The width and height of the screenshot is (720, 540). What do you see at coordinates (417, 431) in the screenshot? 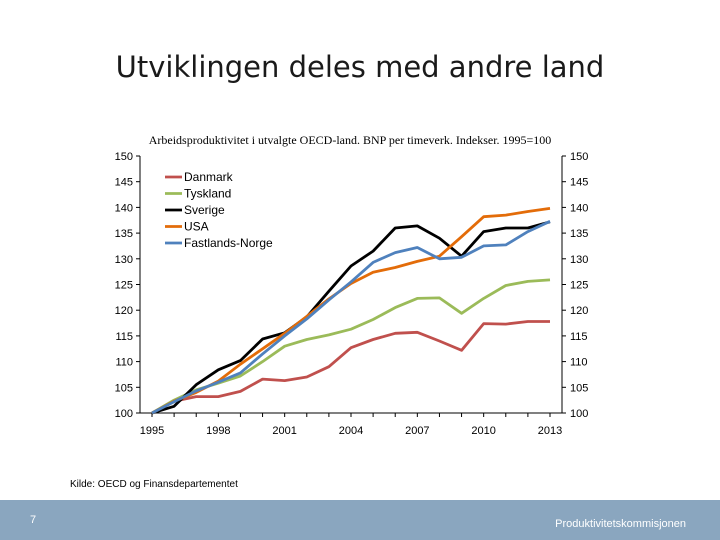
I see `x-tick-label: 2007` at bounding box center [417, 431].